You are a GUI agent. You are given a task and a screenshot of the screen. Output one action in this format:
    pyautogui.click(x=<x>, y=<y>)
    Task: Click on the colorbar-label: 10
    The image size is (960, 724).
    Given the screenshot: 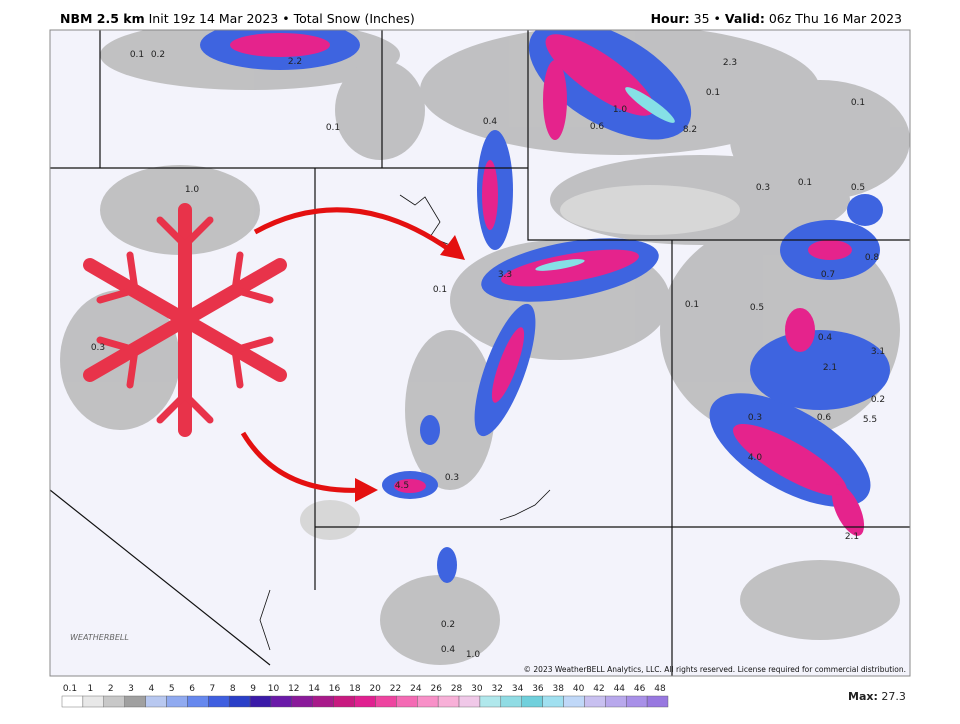 What is the action you would take?
    pyautogui.click(x=274, y=689)
    